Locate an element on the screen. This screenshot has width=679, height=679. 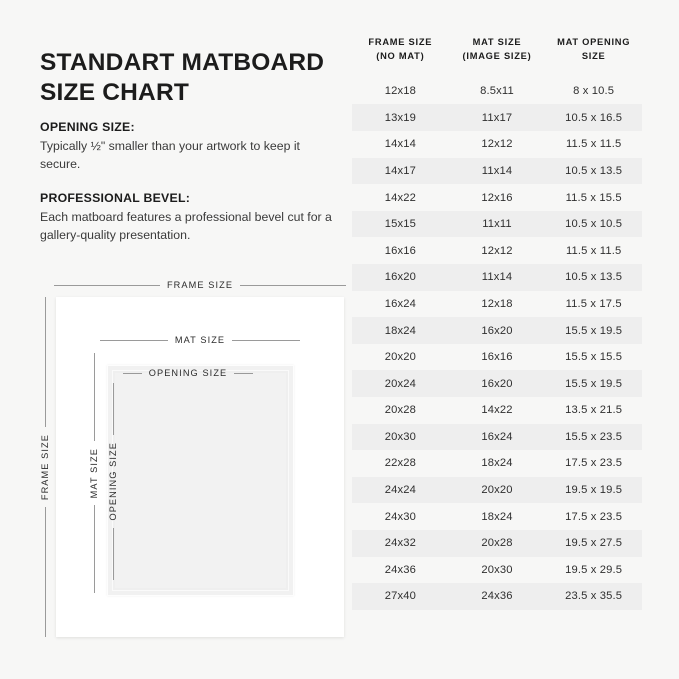
diagram-opening-size-measure-vertical: OPENING SIZE is located at coordinates (114, 482).